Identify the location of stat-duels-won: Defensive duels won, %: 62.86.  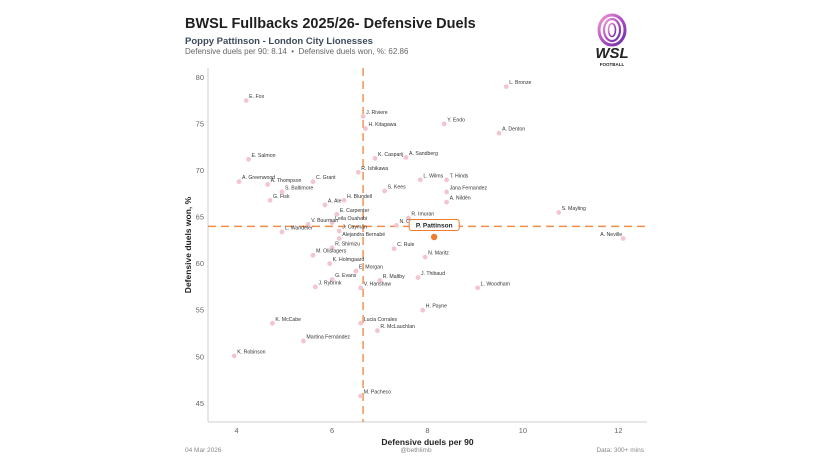
(353, 51).